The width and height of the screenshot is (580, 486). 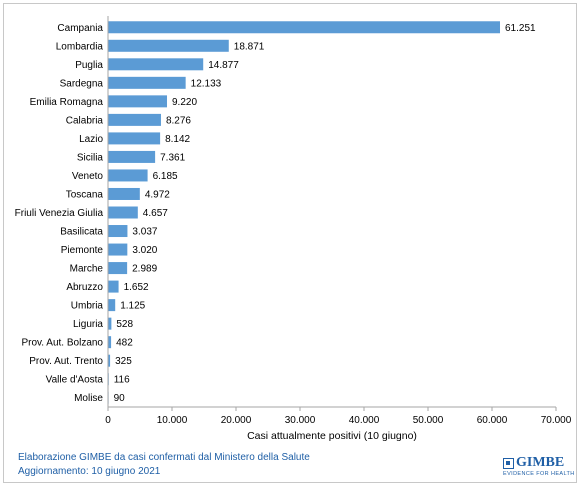 What do you see at coordinates (66, 361) in the screenshot?
I see `category-label: Prov. Aut. Trento` at bounding box center [66, 361].